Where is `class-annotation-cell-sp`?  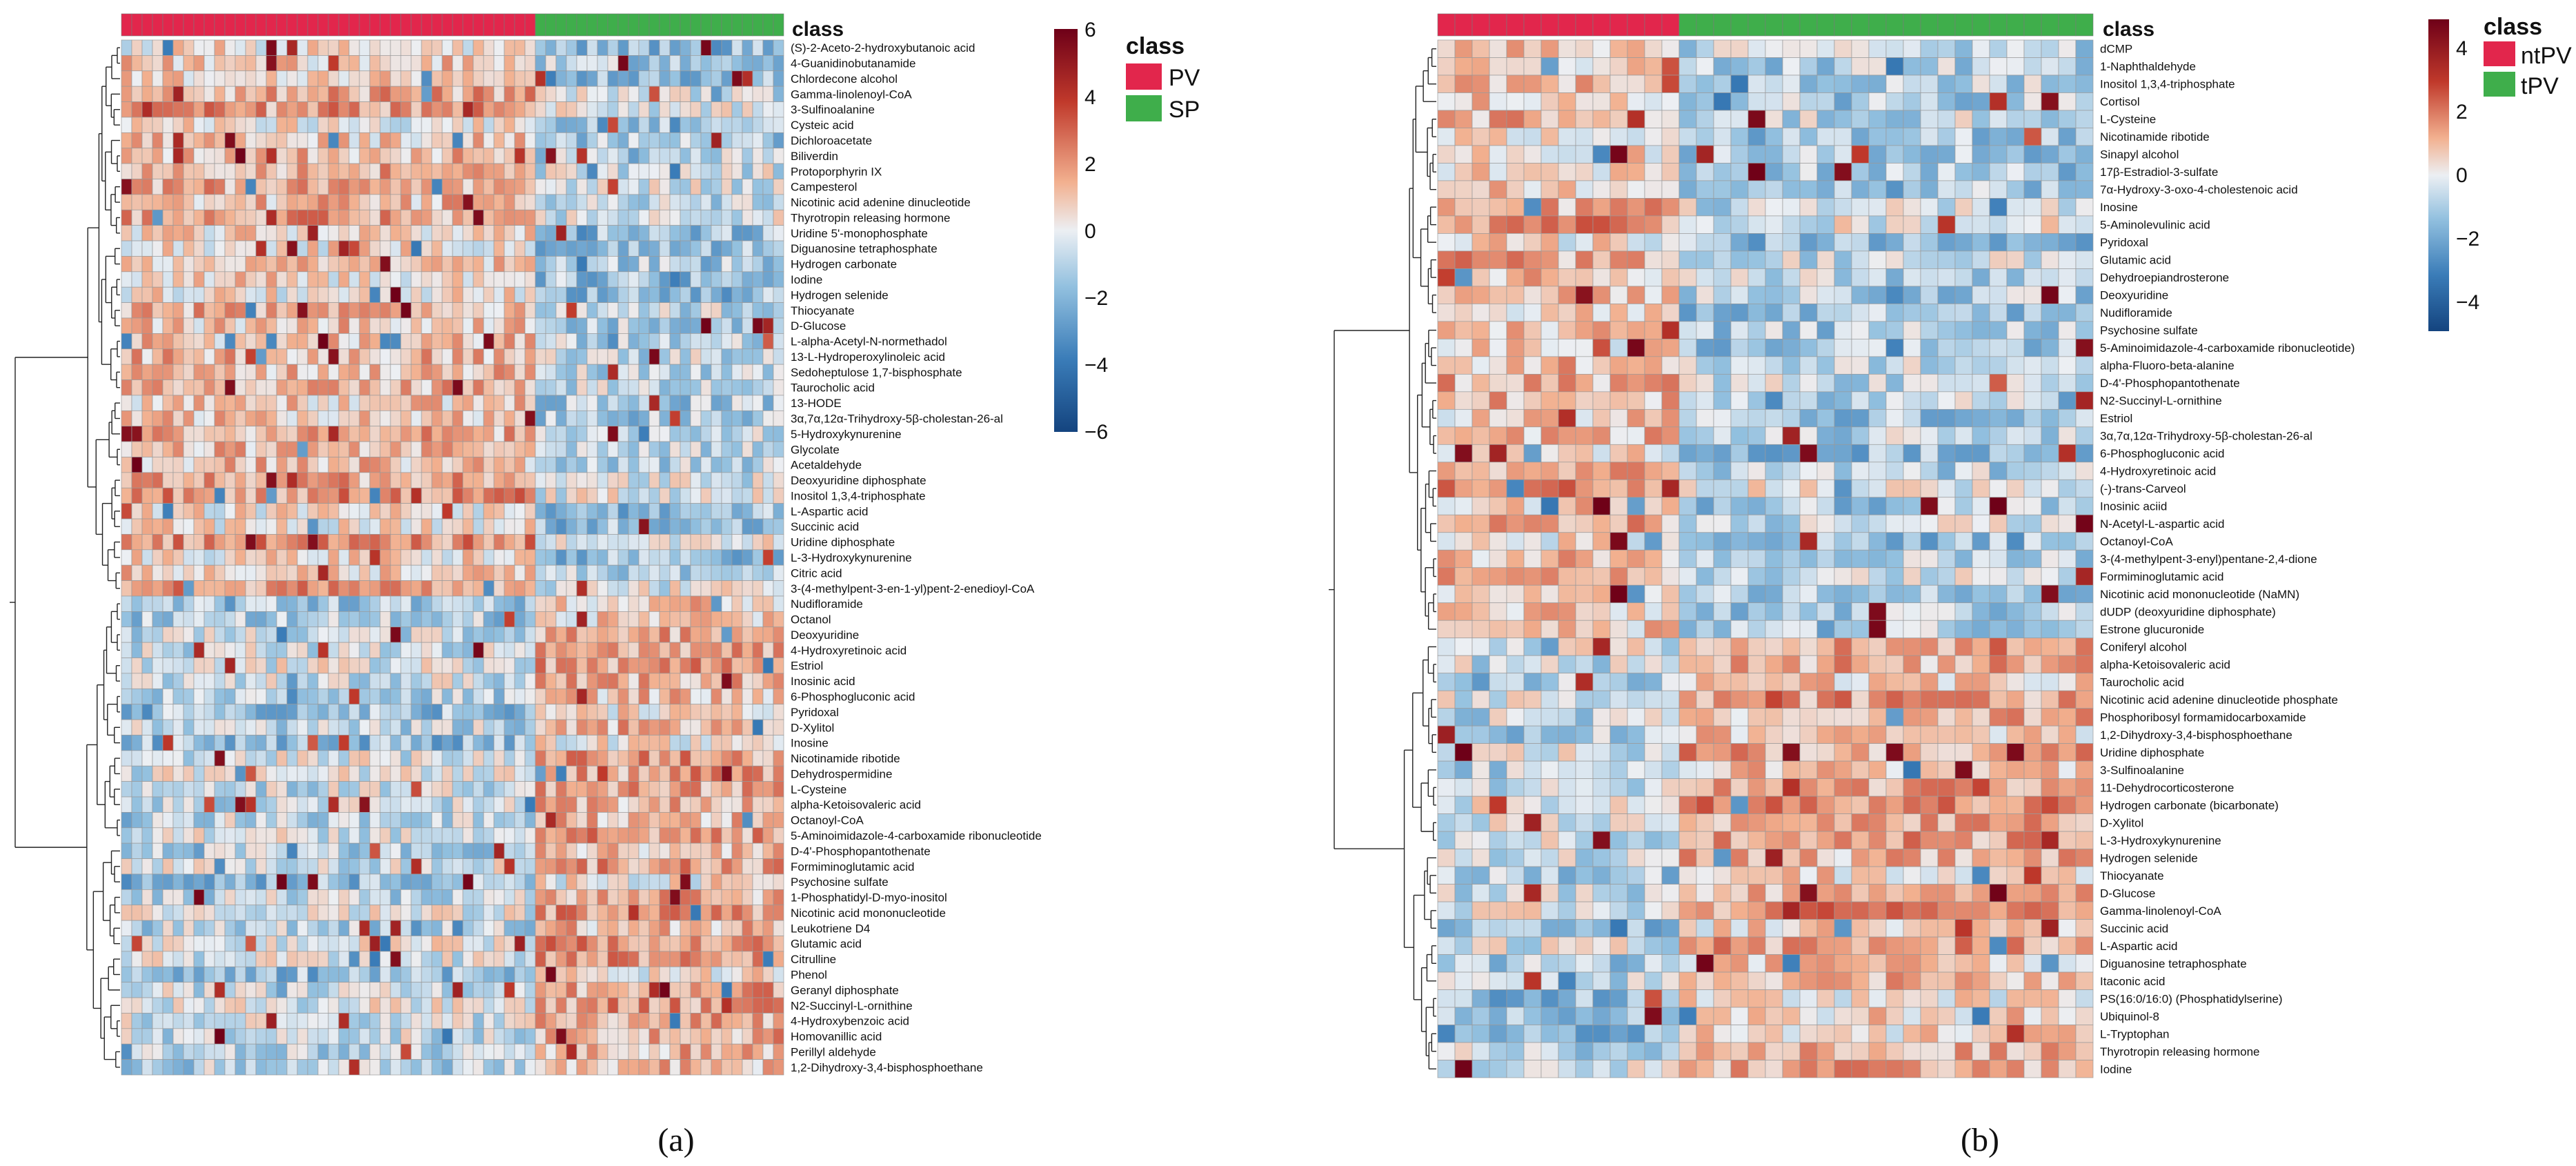
class-annotation-cell-sp is located at coordinates (654, 25).